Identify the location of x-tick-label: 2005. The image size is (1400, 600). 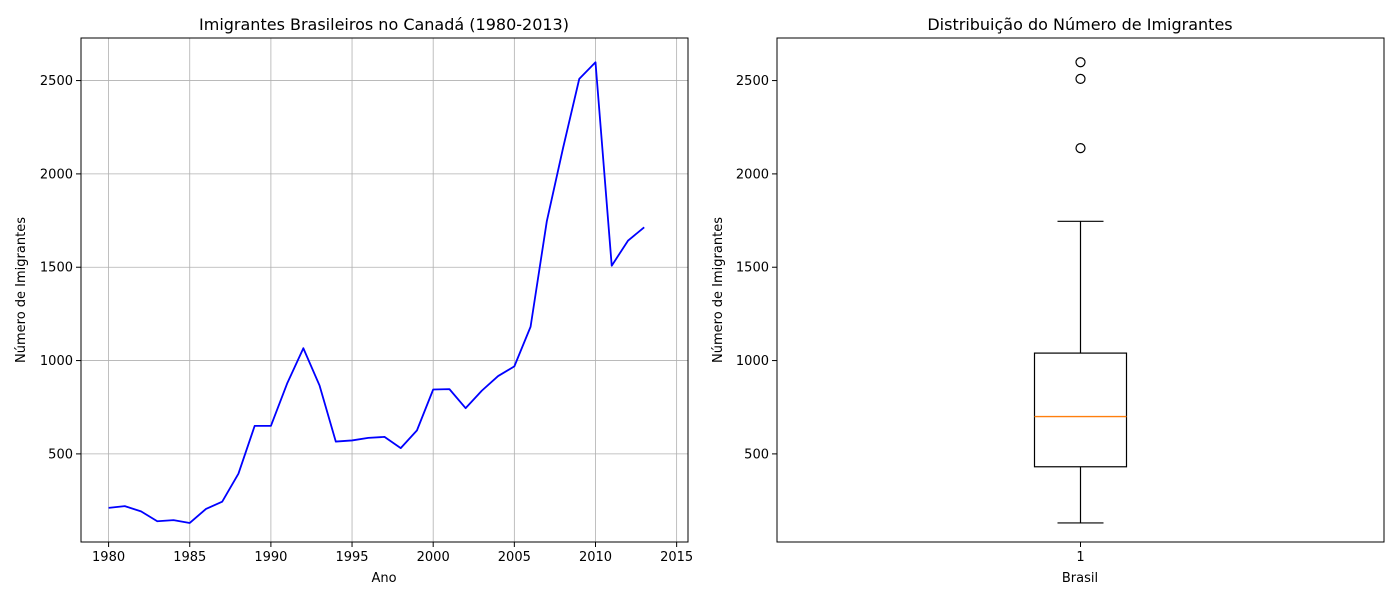
(514, 557).